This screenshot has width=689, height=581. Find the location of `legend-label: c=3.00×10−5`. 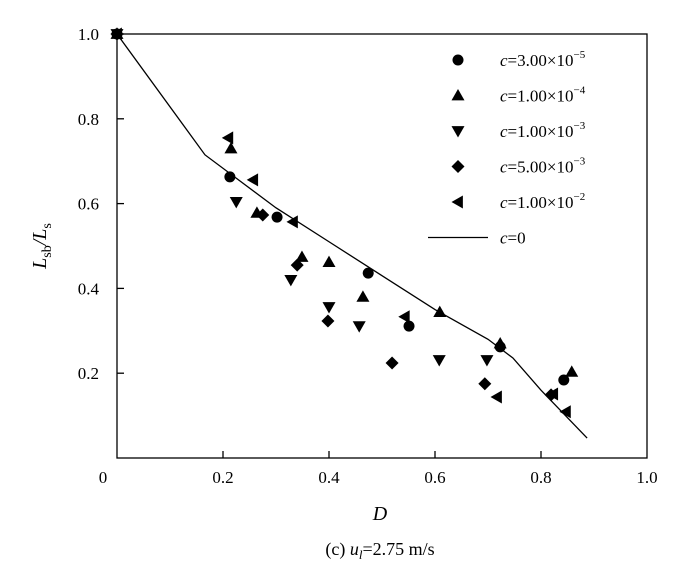

legend-label: c=3.00×10−5 is located at coordinates (543, 59).